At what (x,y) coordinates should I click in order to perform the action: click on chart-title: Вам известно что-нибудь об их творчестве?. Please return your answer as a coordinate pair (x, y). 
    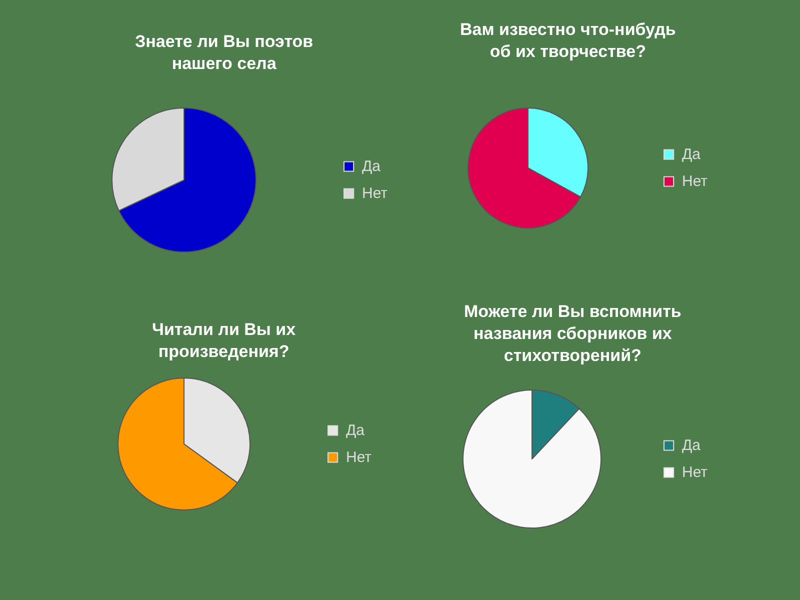
    Looking at the image, I should click on (568, 41).